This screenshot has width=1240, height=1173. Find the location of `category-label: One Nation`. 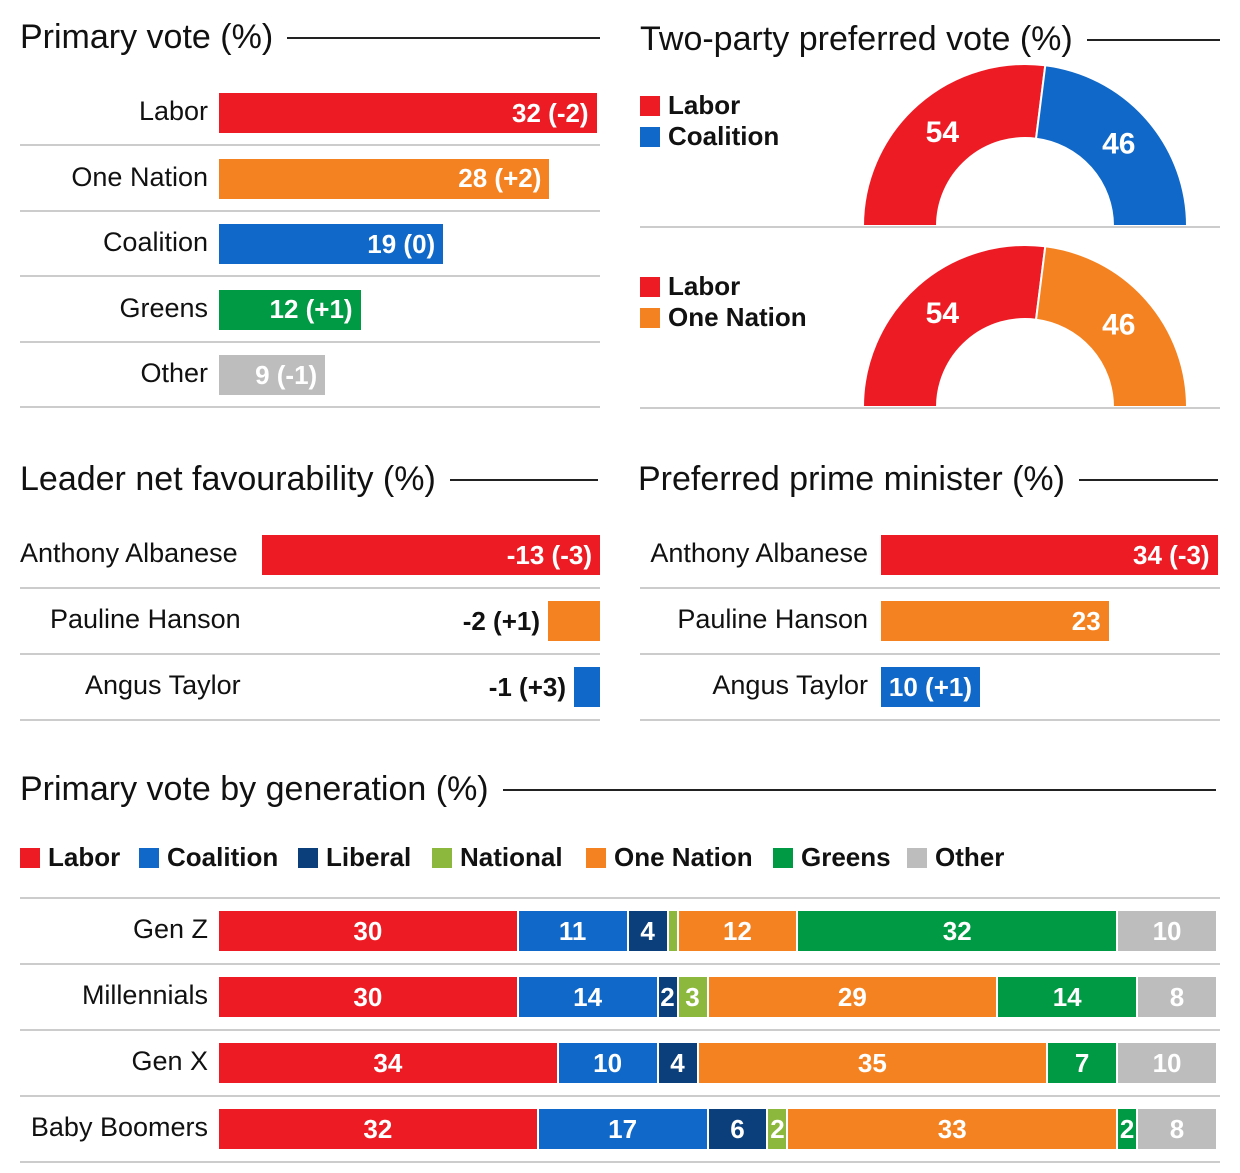

category-label: One Nation is located at coordinates (139, 176).